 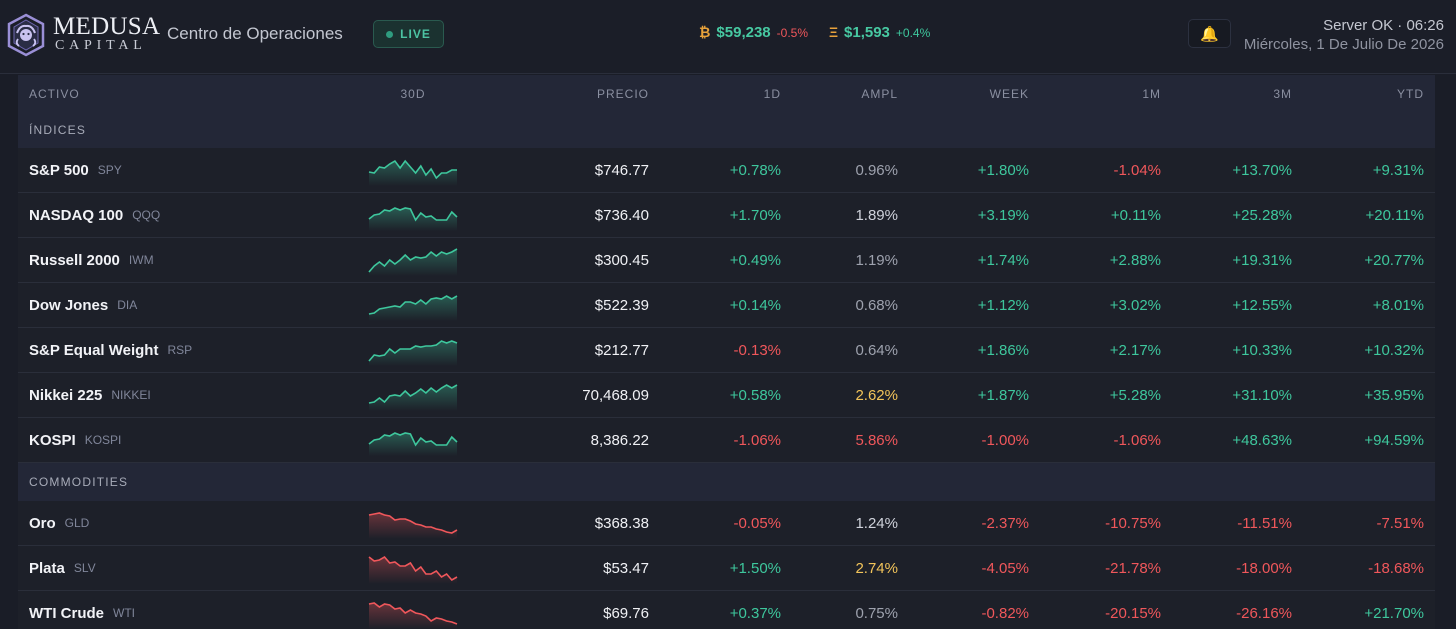 What do you see at coordinates (1262, 350) in the screenshot?
I see `change-3m-cell: +10.33%` at bounding box center [1262, 350].